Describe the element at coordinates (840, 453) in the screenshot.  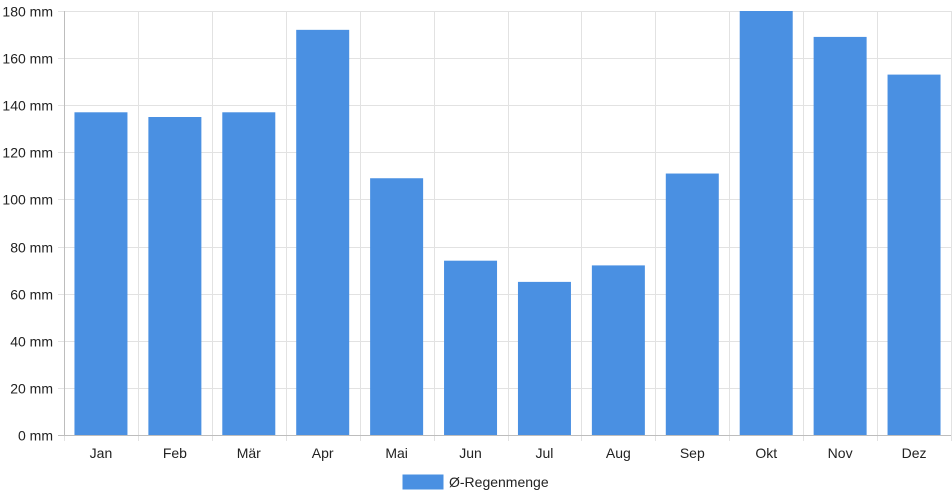
I see `x-tick-label: Nov` at that location.